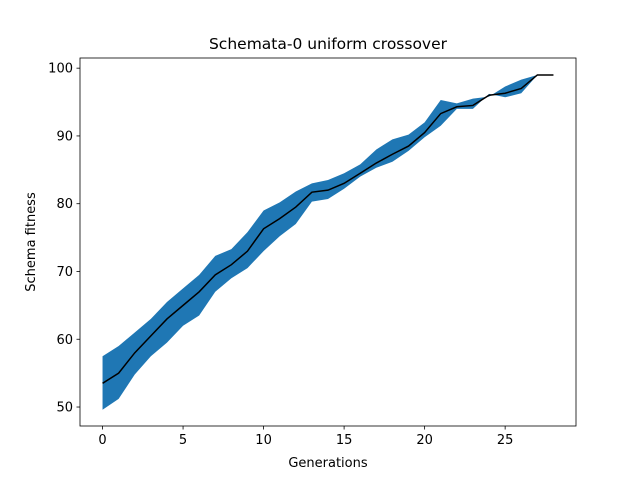 This screenshot has height=484, width=640. Describe the element at coordinates (102, 440) in the screenshot. I see `x-tick-label: 0` at that location.